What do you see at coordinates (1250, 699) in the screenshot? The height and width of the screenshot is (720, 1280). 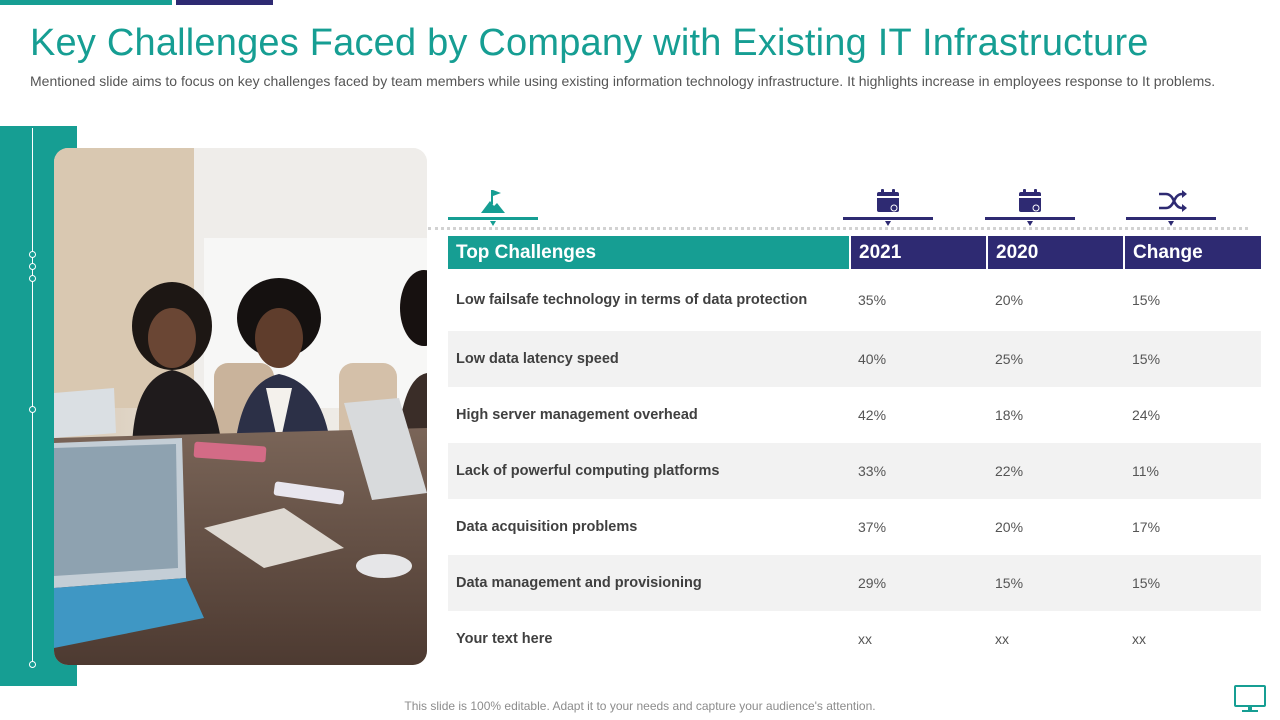 I see `monitor-icon` at bounding box center [1250, 699].